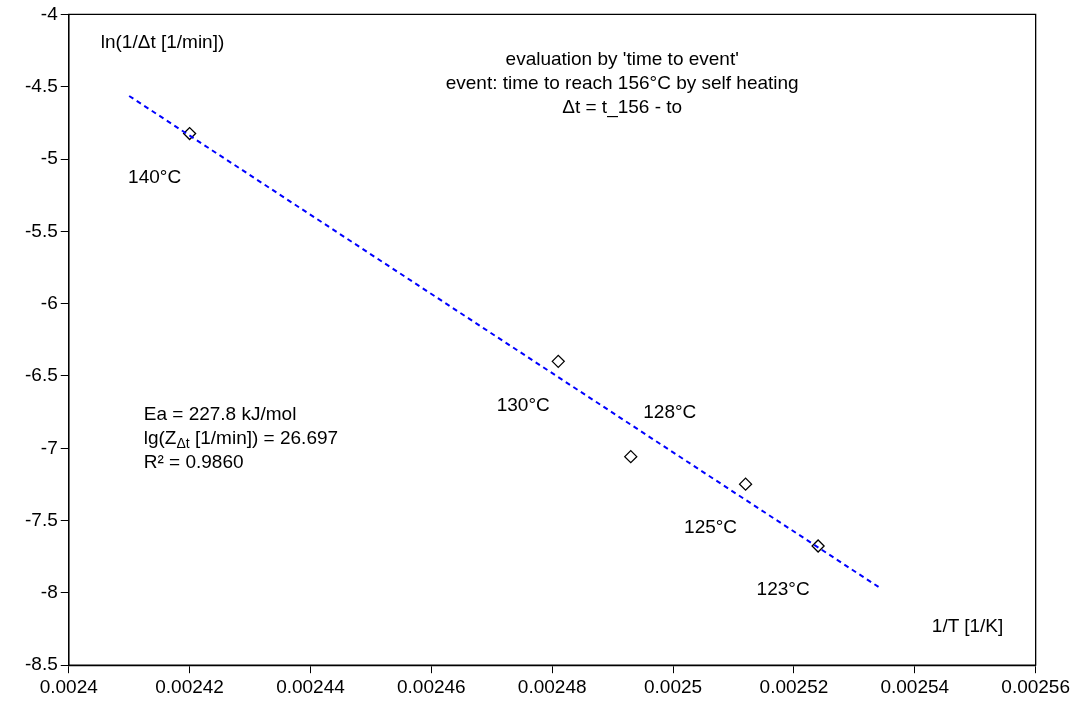 This screenshot has height=704, width=1073. What do you see at coordinates (41, 664) in the screenshot?
I see `y-tick-label: -8.5` at bounding box center [41, 664].